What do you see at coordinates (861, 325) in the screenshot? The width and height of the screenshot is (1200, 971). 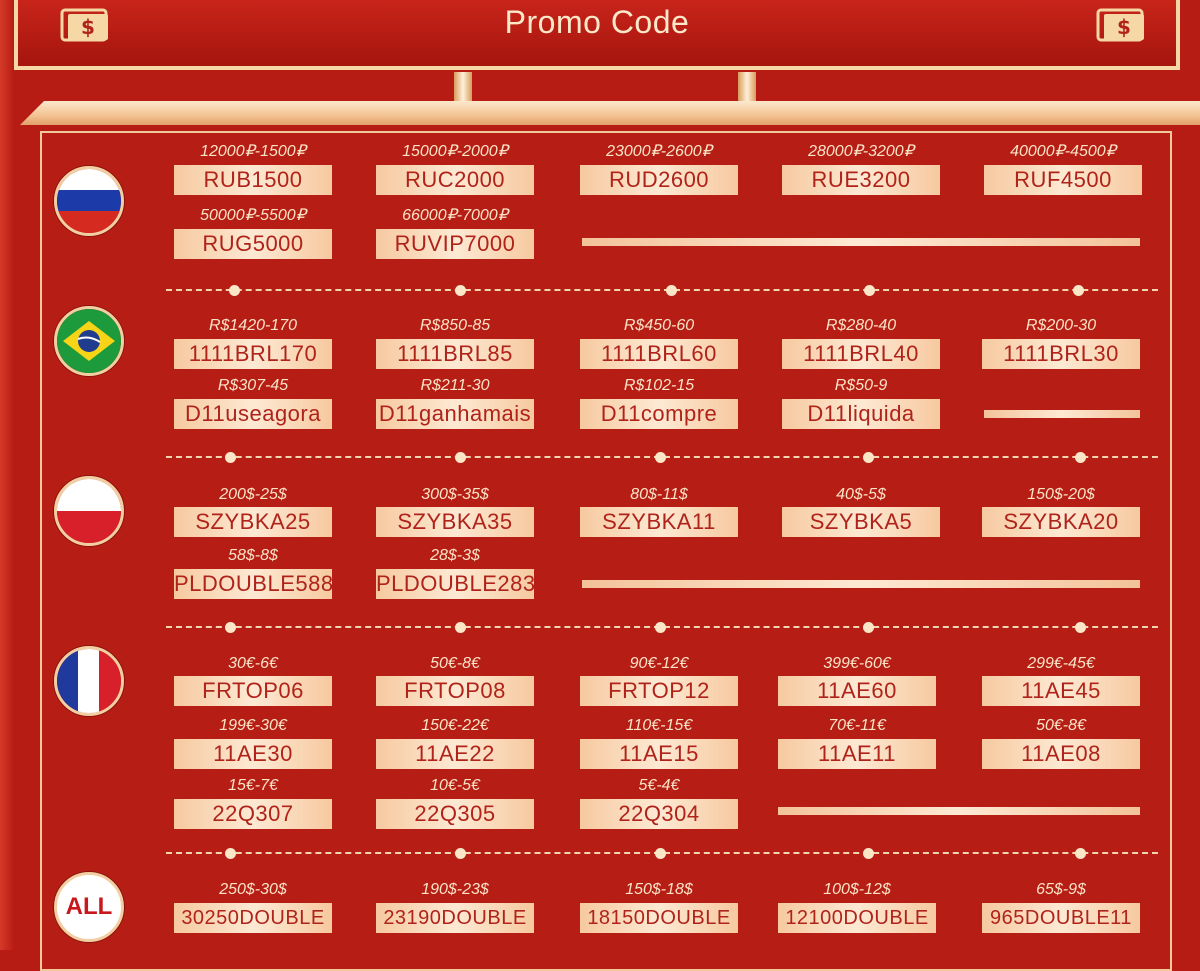 I see `code-amount: R$280-40` at bounding box center [861, 325].